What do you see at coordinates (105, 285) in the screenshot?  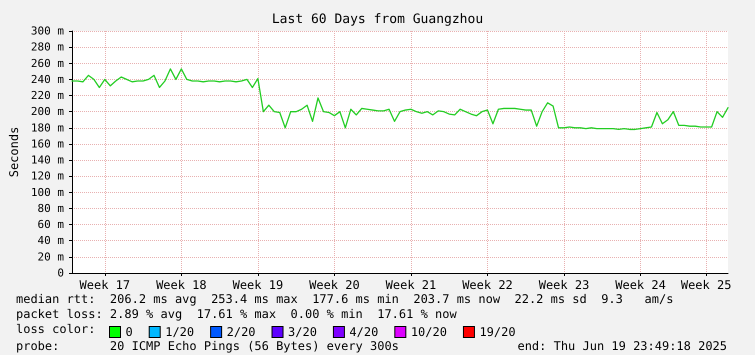 I see `x-tick-label: Week 17` at bounding box center [105, 285].